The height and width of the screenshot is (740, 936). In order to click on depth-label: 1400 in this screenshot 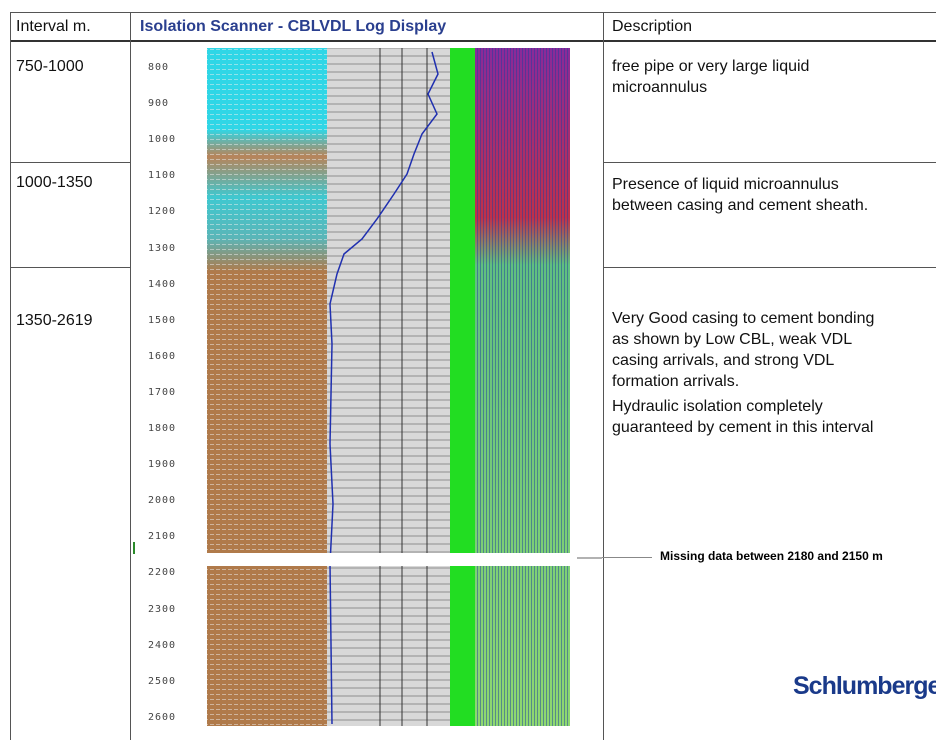, I will do `click(162, 284)`.